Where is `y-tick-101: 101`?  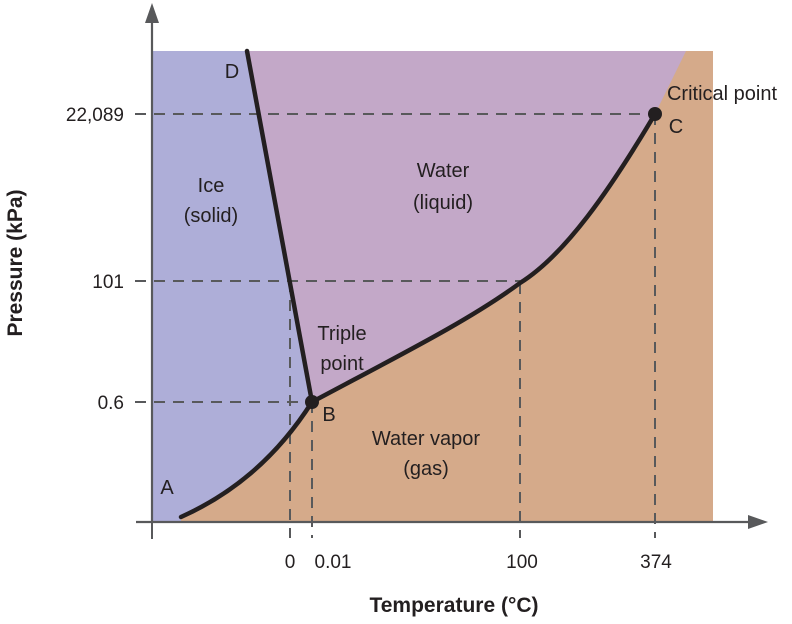 y-tick-101: 101 is located at coordinates (108, 282).